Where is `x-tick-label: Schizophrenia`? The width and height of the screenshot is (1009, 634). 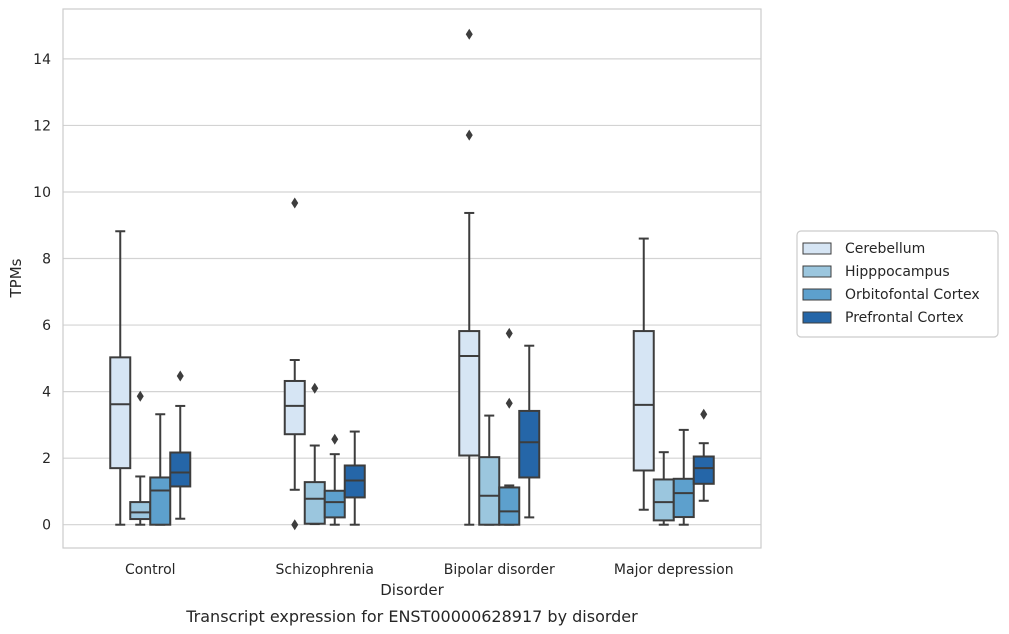
x-tick-label: Schizophrenia is located at coordinates (325, 570).